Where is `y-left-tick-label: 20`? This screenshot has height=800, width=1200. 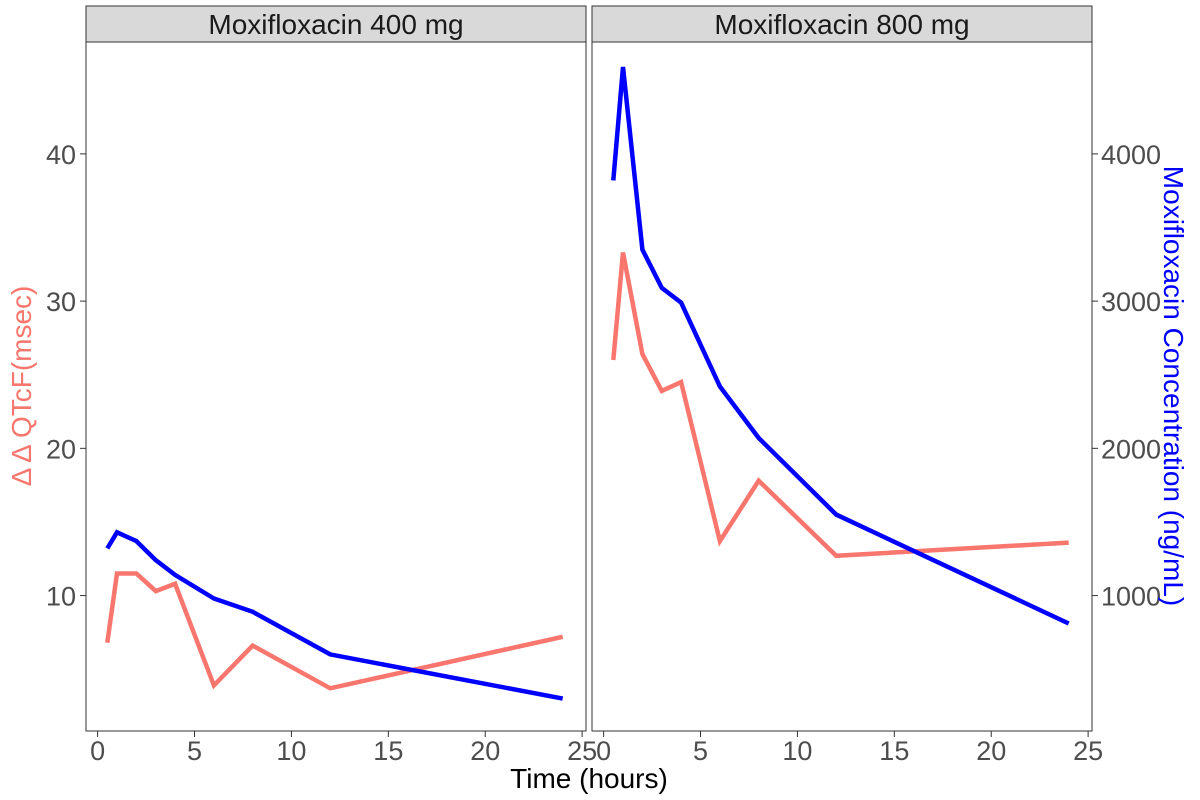 y-left-tick-label: 20 is located at coordinates (61, 449).